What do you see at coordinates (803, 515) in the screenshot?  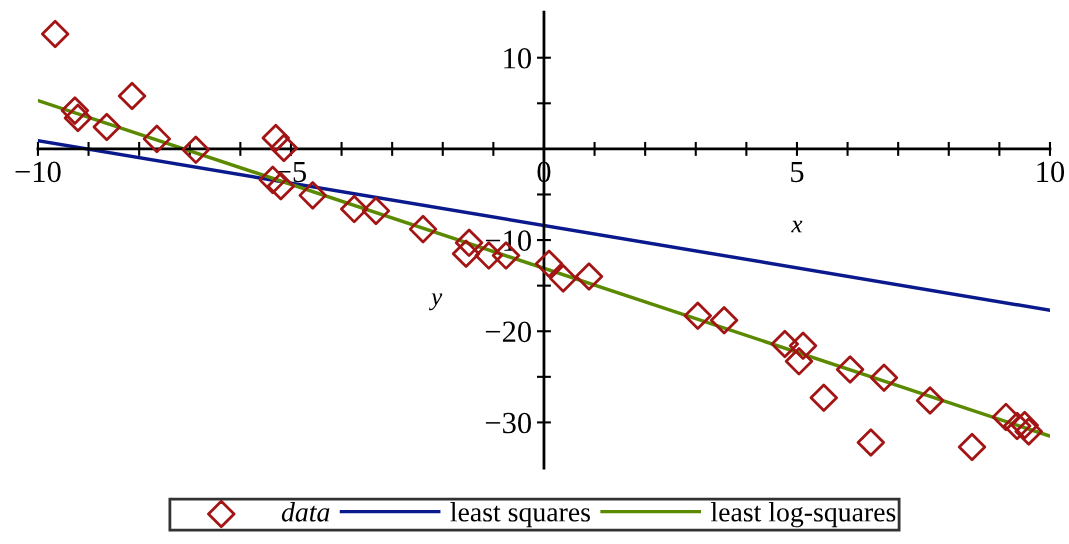 I see `legend-label: least log-squares` at bounding box center [803, 515].